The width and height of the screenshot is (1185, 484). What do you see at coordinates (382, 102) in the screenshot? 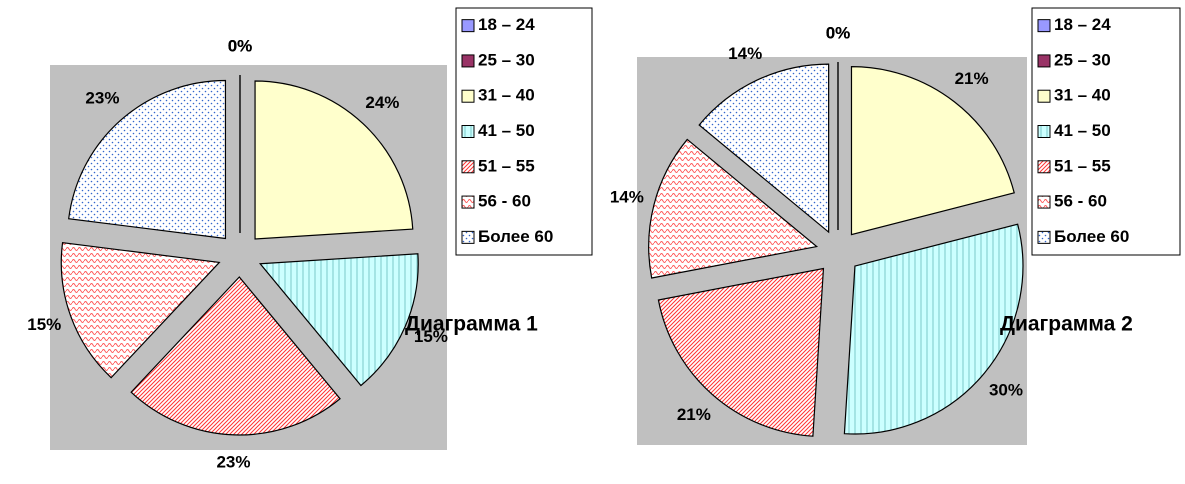
I see `data-label: 24%` at bounding box center [382, 102].